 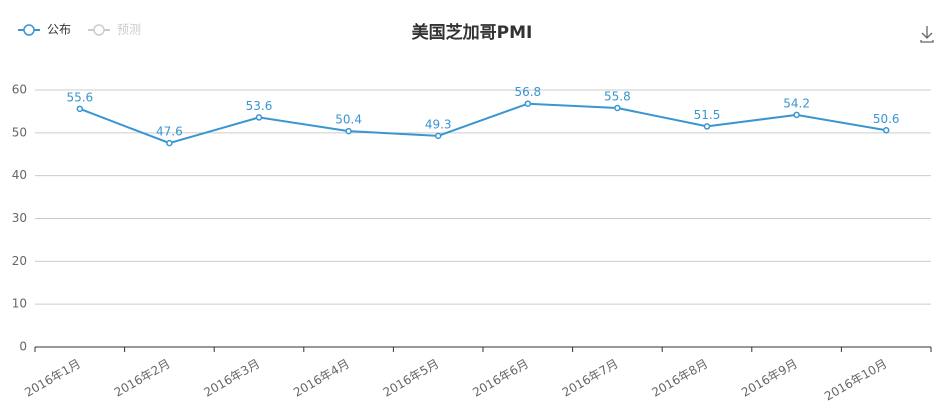 I want to click on y-tick-label: 50, so click(x=19, y=132).